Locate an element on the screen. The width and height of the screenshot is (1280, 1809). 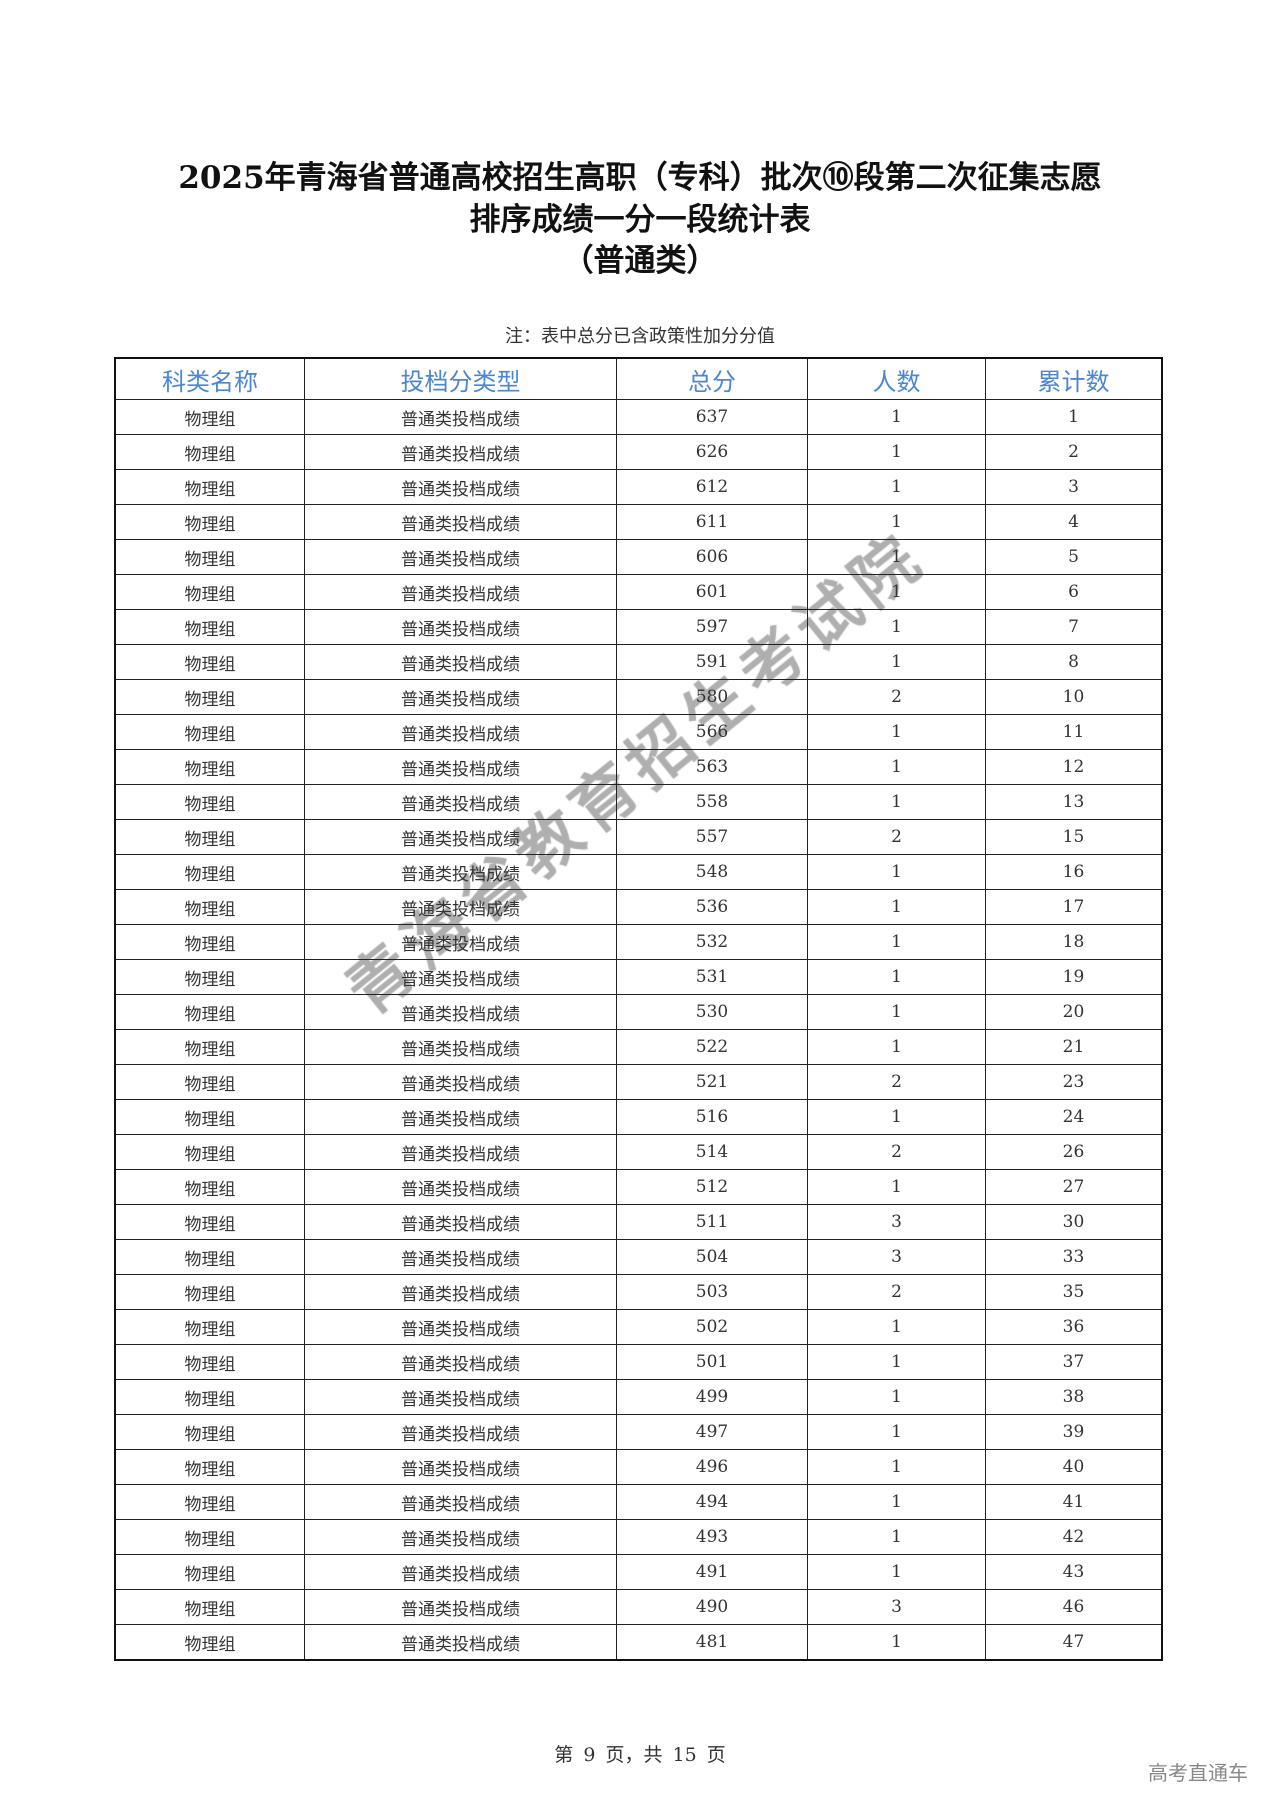
table-row: 物理组 普通类投档成绩 491 1 43 is located at coordinates (638, 1572).